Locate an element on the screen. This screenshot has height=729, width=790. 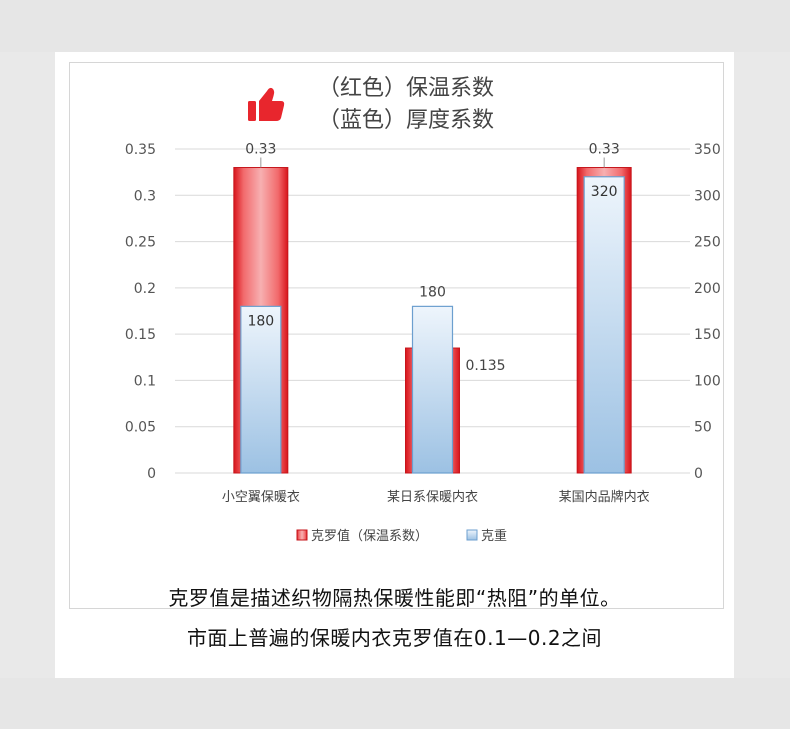
legend-swatch-red is located at coordinates (302, 535).